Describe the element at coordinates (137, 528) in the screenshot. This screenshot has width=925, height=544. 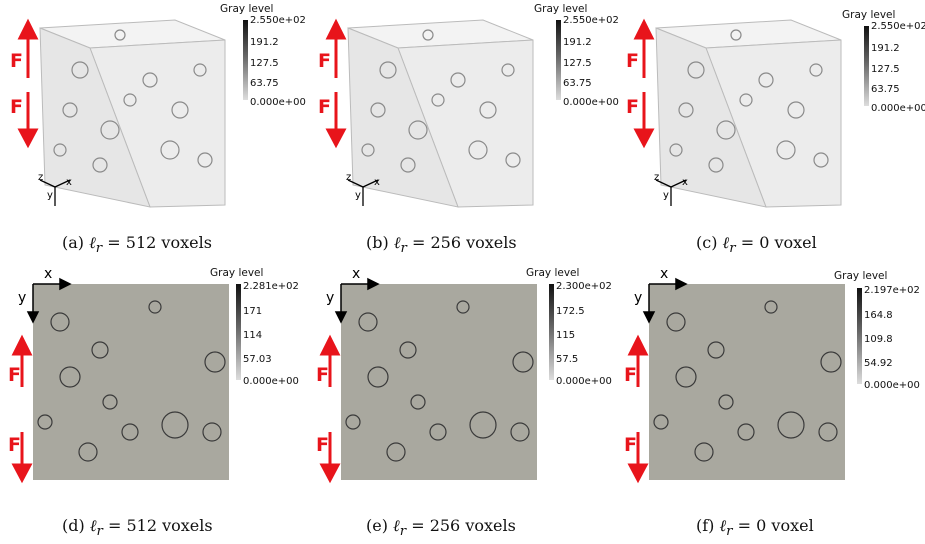
I see `caption-d: (d) ℓr = 512 voxels` at that location.